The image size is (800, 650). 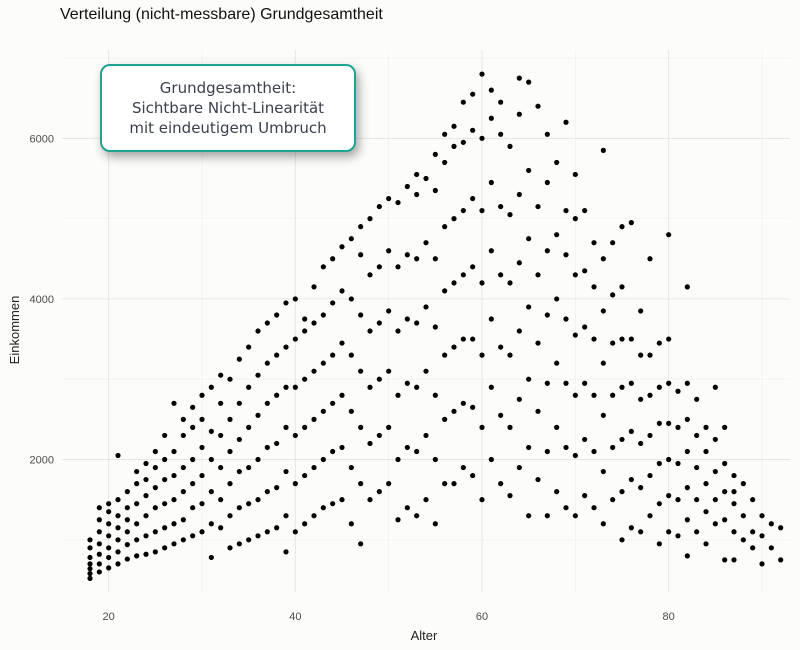 I want to click on x-tick-label: 20, so click(x=109, y=617).